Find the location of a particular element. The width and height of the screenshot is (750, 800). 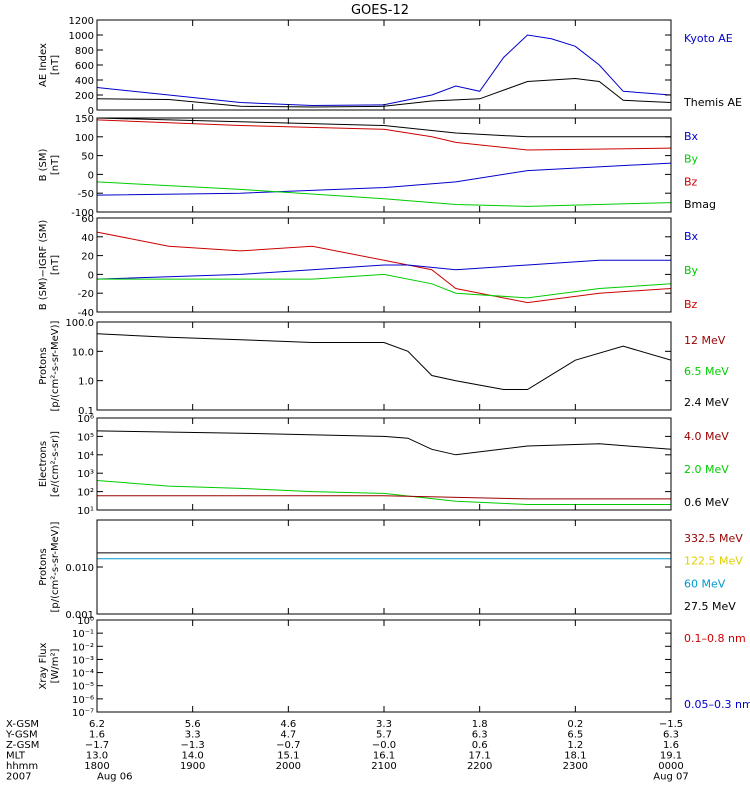

x-column-value: 0000 is located at coordinates (670, 766).